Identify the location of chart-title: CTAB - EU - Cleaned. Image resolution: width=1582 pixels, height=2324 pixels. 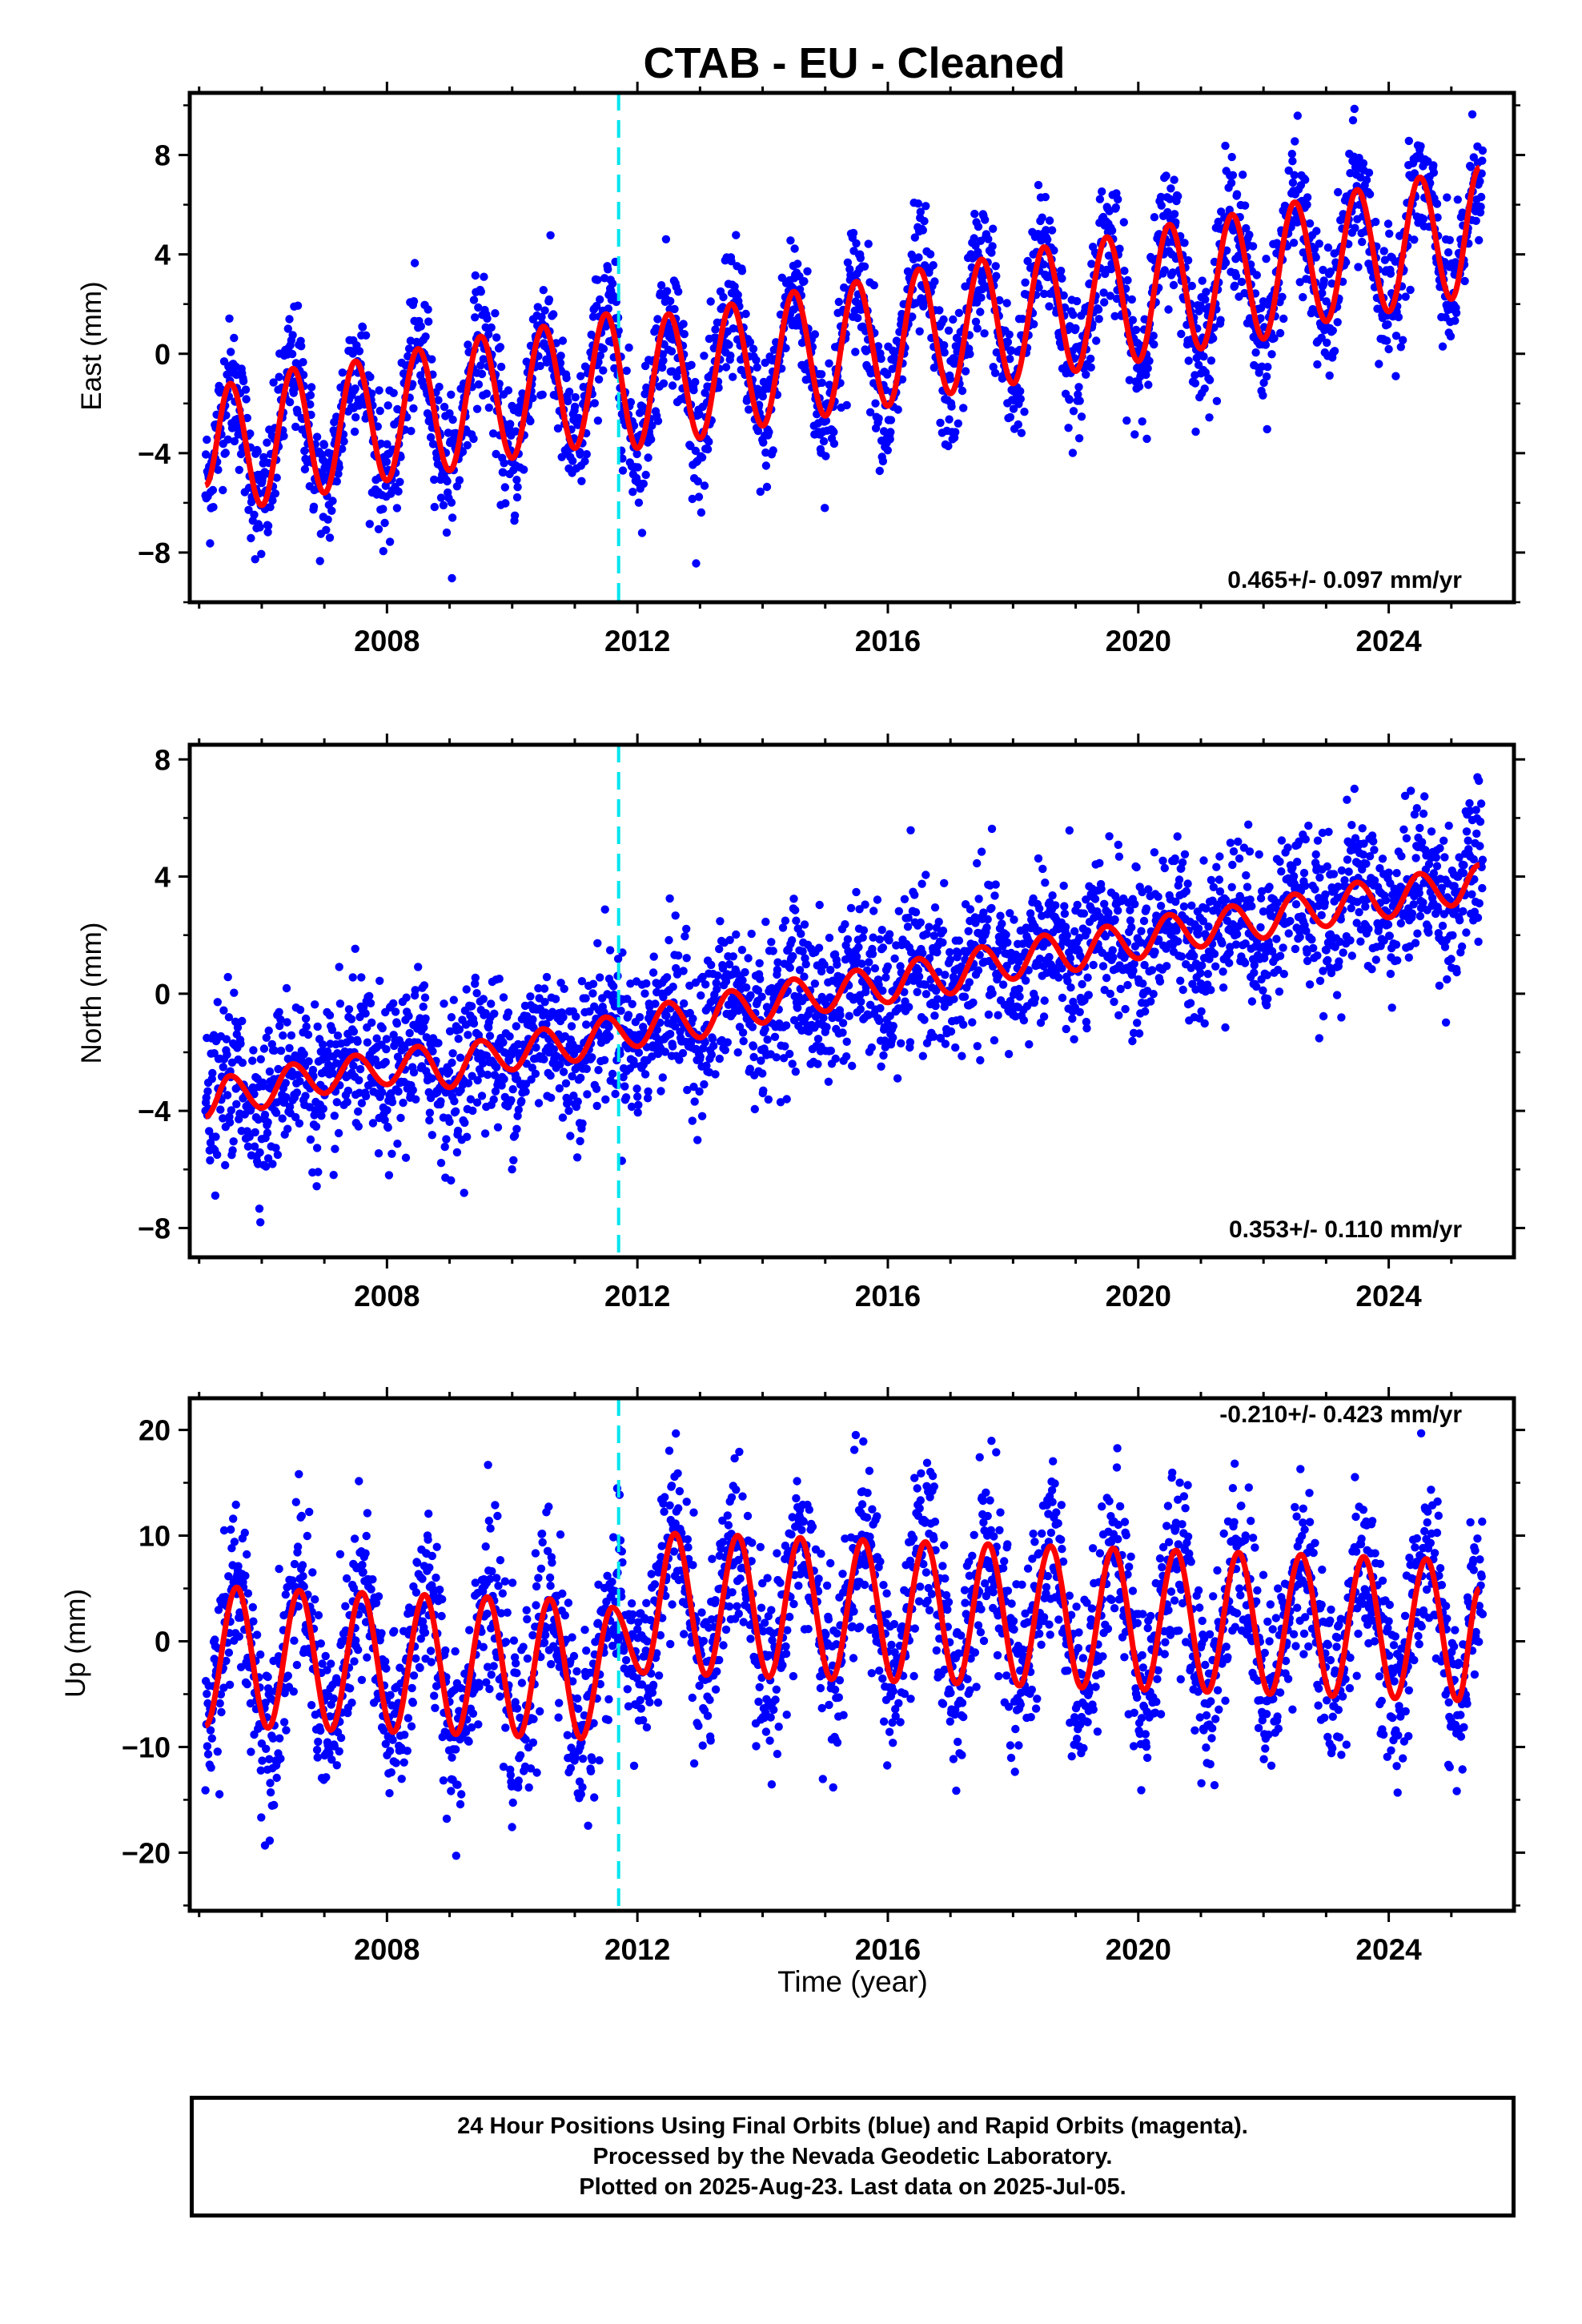
(854, 63).